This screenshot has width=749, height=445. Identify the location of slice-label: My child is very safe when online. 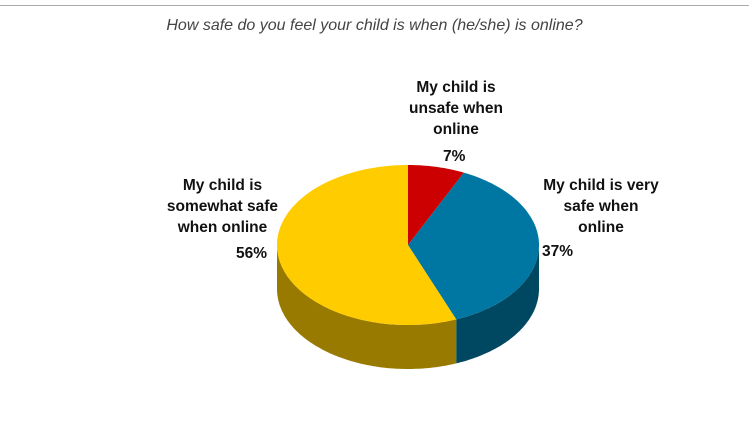
(601, 206).